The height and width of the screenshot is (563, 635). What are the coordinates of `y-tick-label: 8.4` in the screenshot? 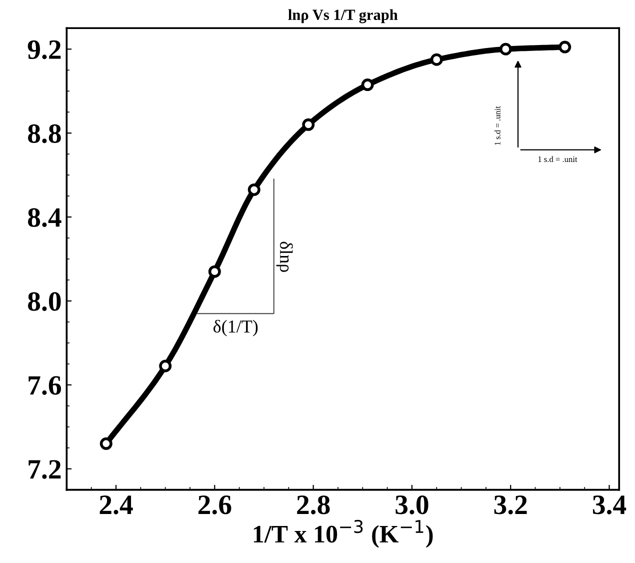 It's located at (45, 218).